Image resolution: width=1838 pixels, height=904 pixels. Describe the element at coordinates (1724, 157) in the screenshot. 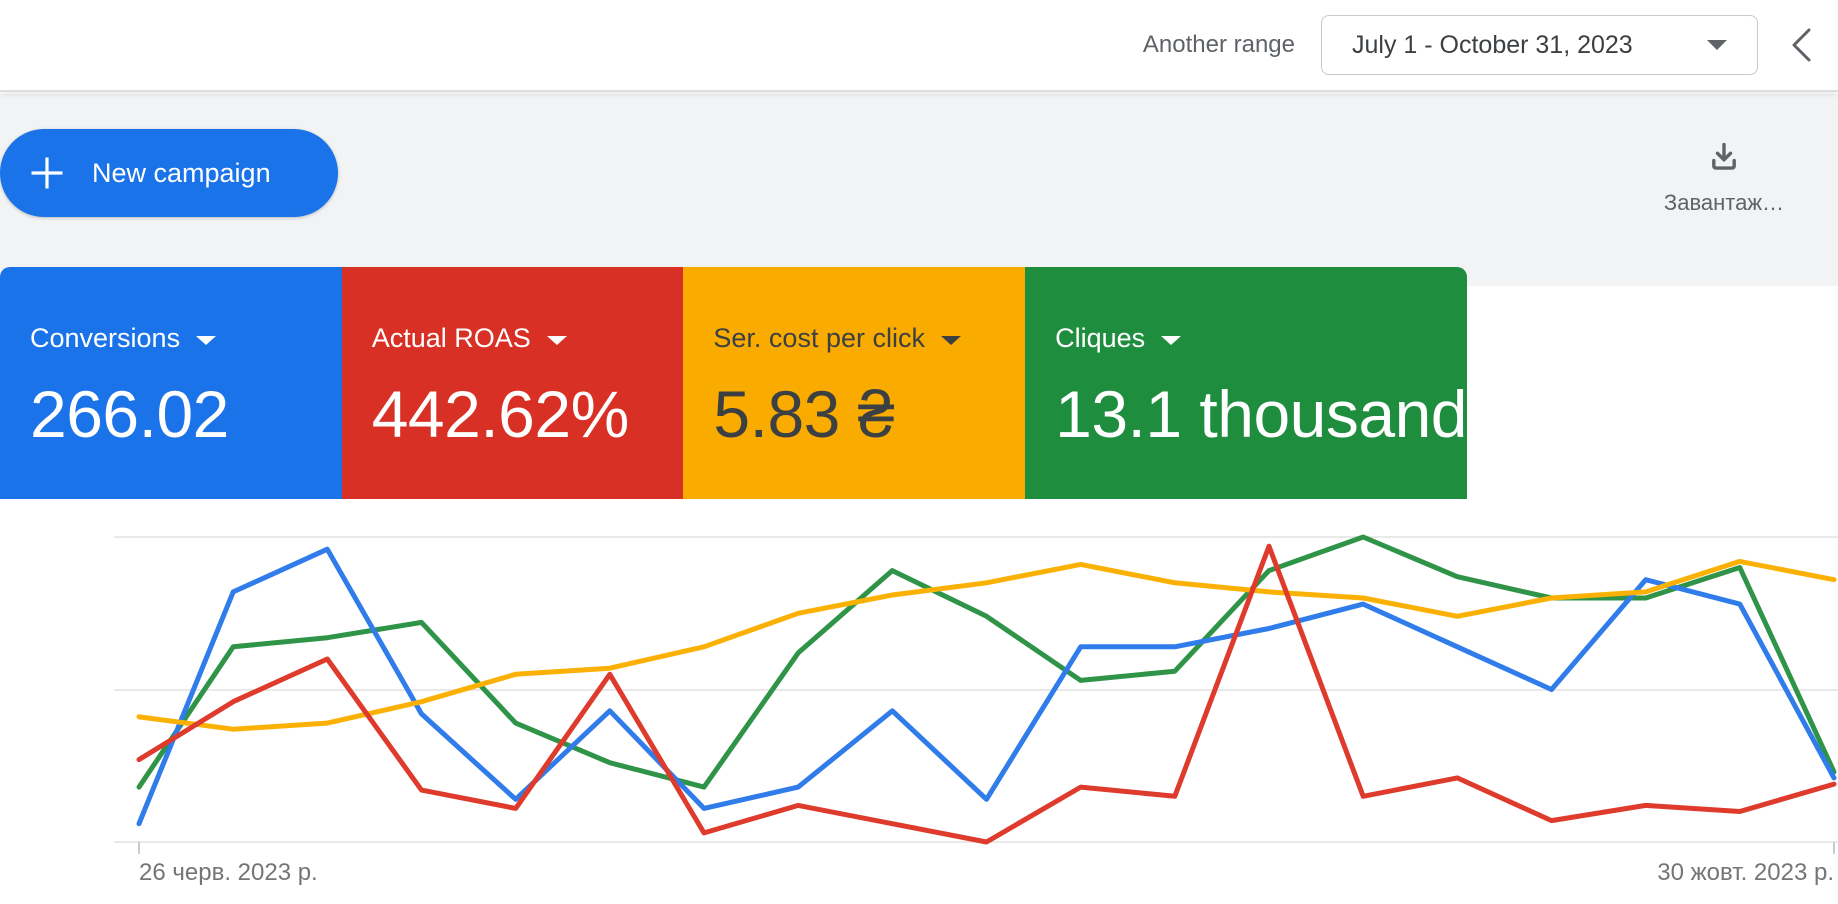

I see `download-icon` at that location.